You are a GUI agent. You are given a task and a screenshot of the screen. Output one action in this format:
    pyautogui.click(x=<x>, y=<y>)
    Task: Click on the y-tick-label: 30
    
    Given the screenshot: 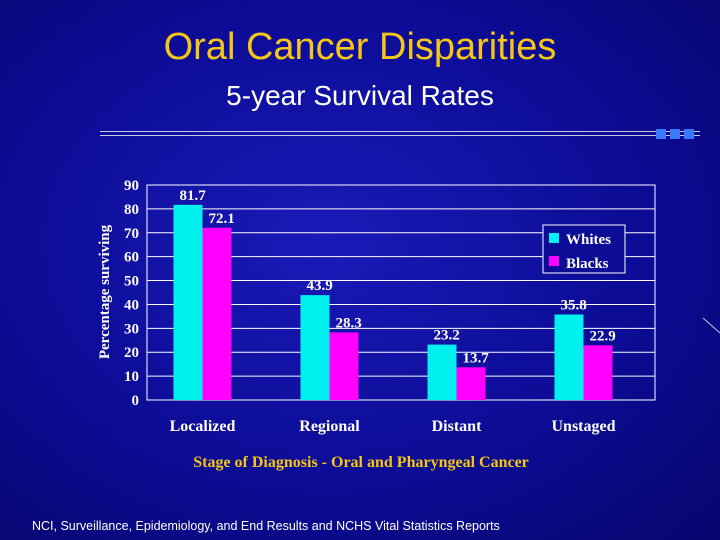 What is the action you would take?
    pyautogui.click(x=131, y=329)
    